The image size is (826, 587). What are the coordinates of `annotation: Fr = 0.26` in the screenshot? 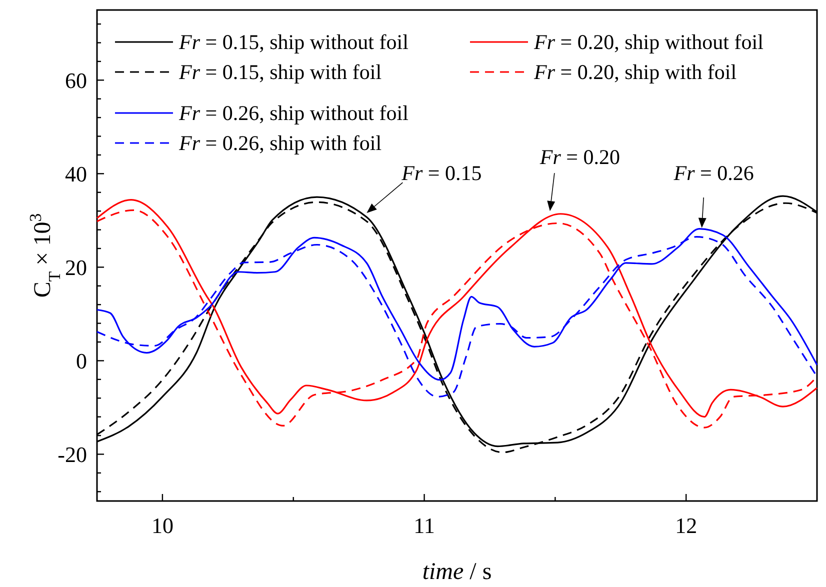 It's located at (713, 172).